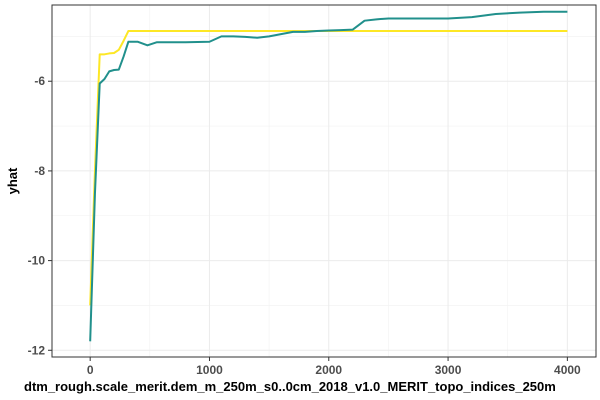 The image size is (600, 400). Describe the element at coordinates (37, 261) in the screenshot. I see `y-tick-label: -10` at that location.